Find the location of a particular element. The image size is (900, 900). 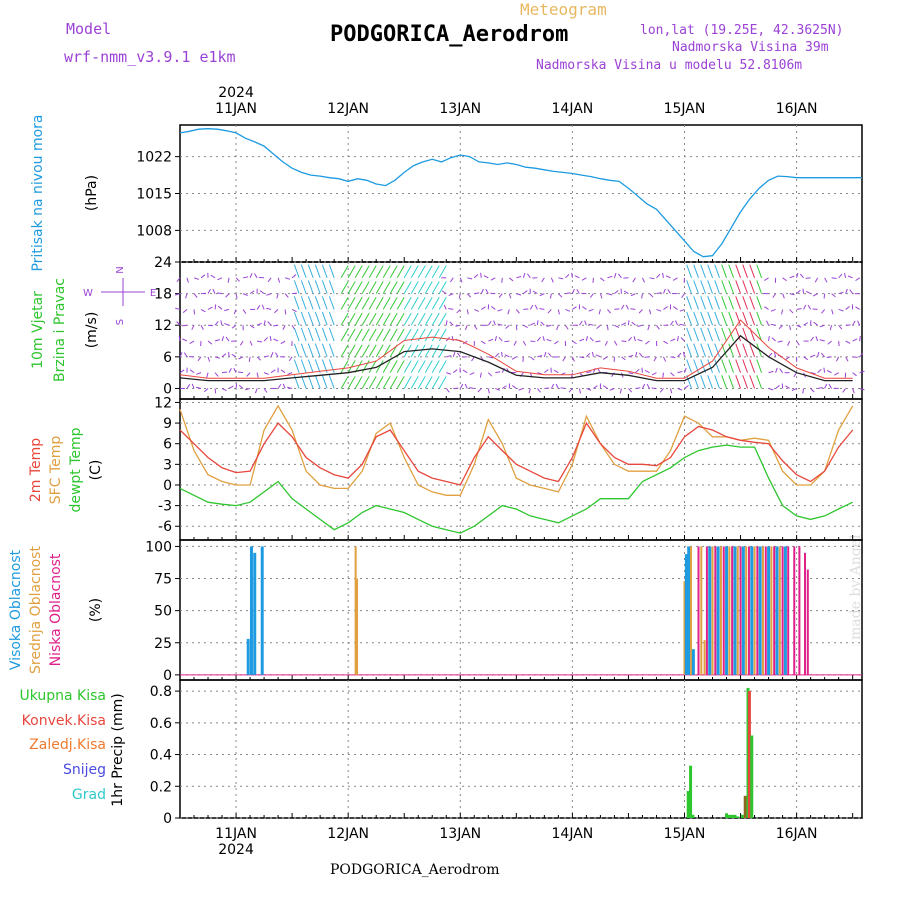

y-tick-label: 1022 is located at coordinates (154, 158).